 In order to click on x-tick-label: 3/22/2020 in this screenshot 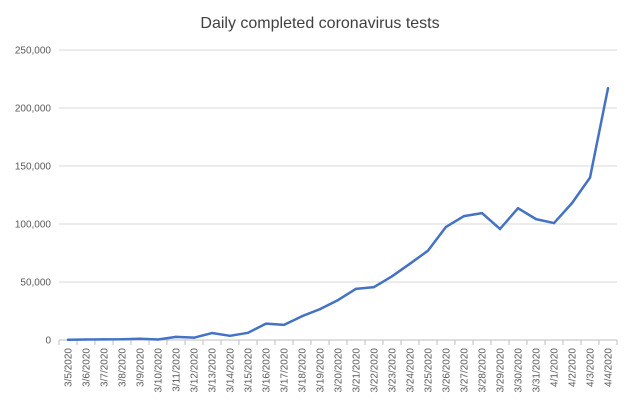, I will do `click(375, 370)`.